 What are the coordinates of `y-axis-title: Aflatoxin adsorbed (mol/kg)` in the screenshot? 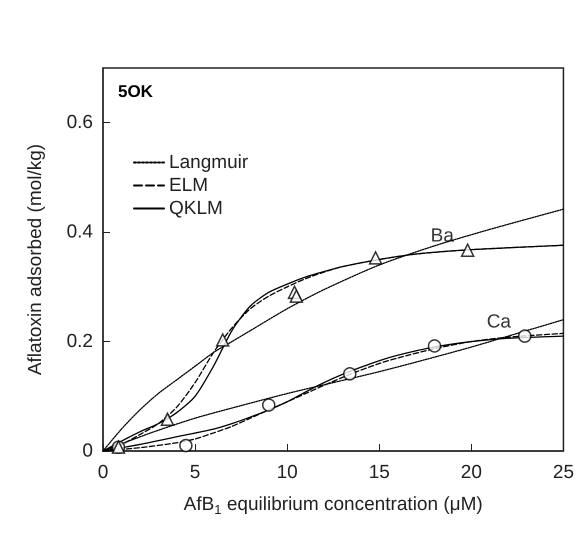 It's located at (35, 260).